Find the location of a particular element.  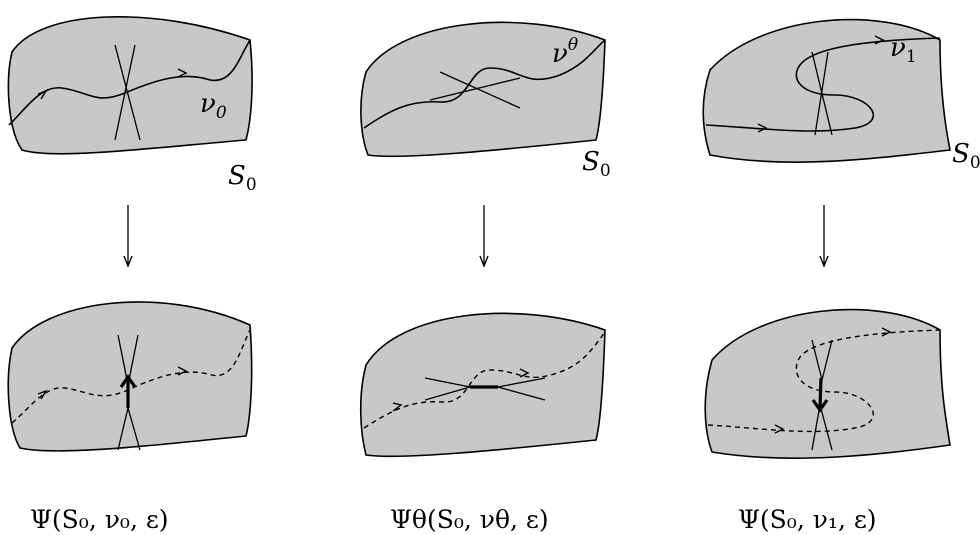

curve-label: ν0 is located at coordinates (213, 106).